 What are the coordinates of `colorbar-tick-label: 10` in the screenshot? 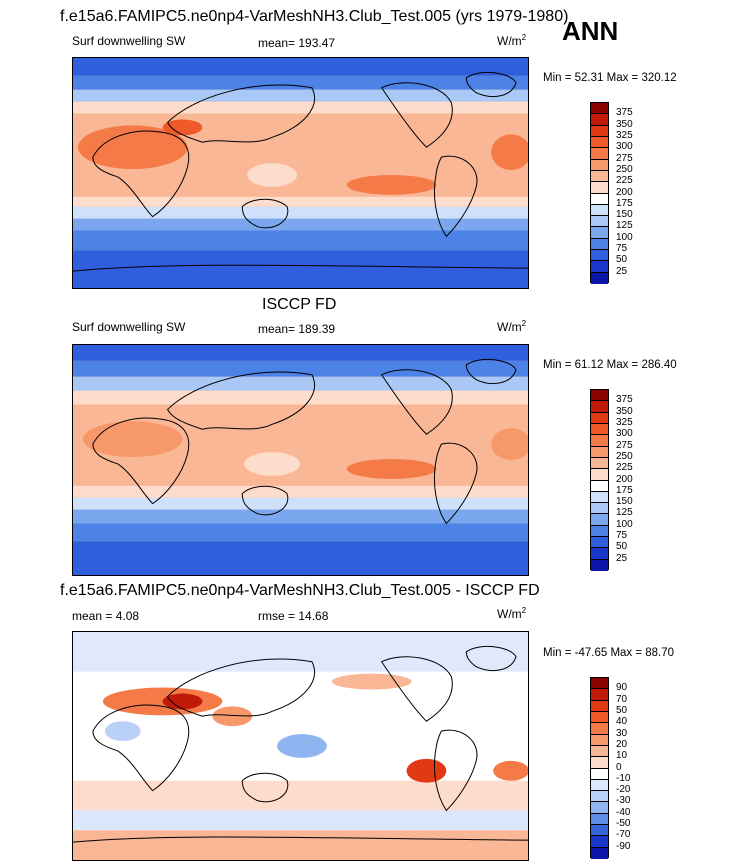 It's located at (622, 756).